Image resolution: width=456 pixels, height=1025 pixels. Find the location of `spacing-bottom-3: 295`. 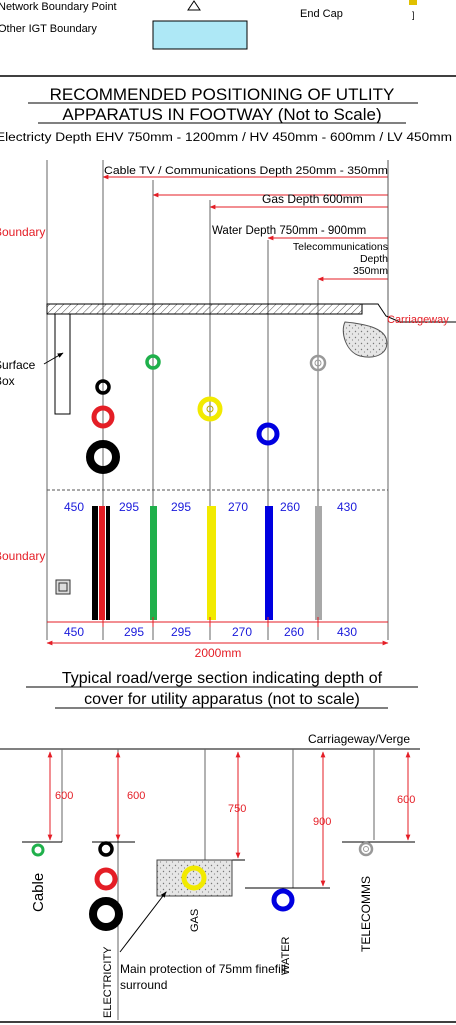

spacing-bottom-3: 295 is located at coordinates (181, 632).